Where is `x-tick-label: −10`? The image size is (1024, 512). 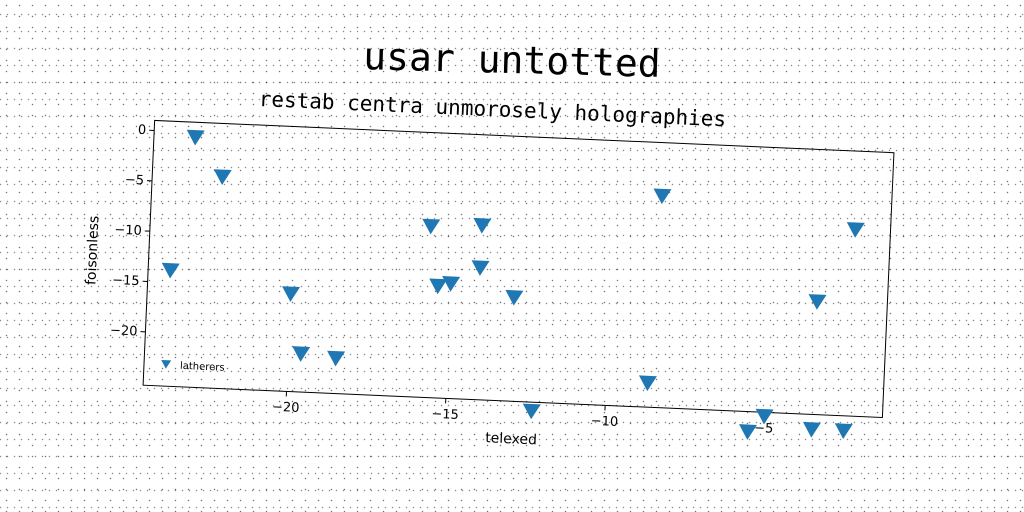
x-tick-label: −10 is located at coordinates (604, 422).